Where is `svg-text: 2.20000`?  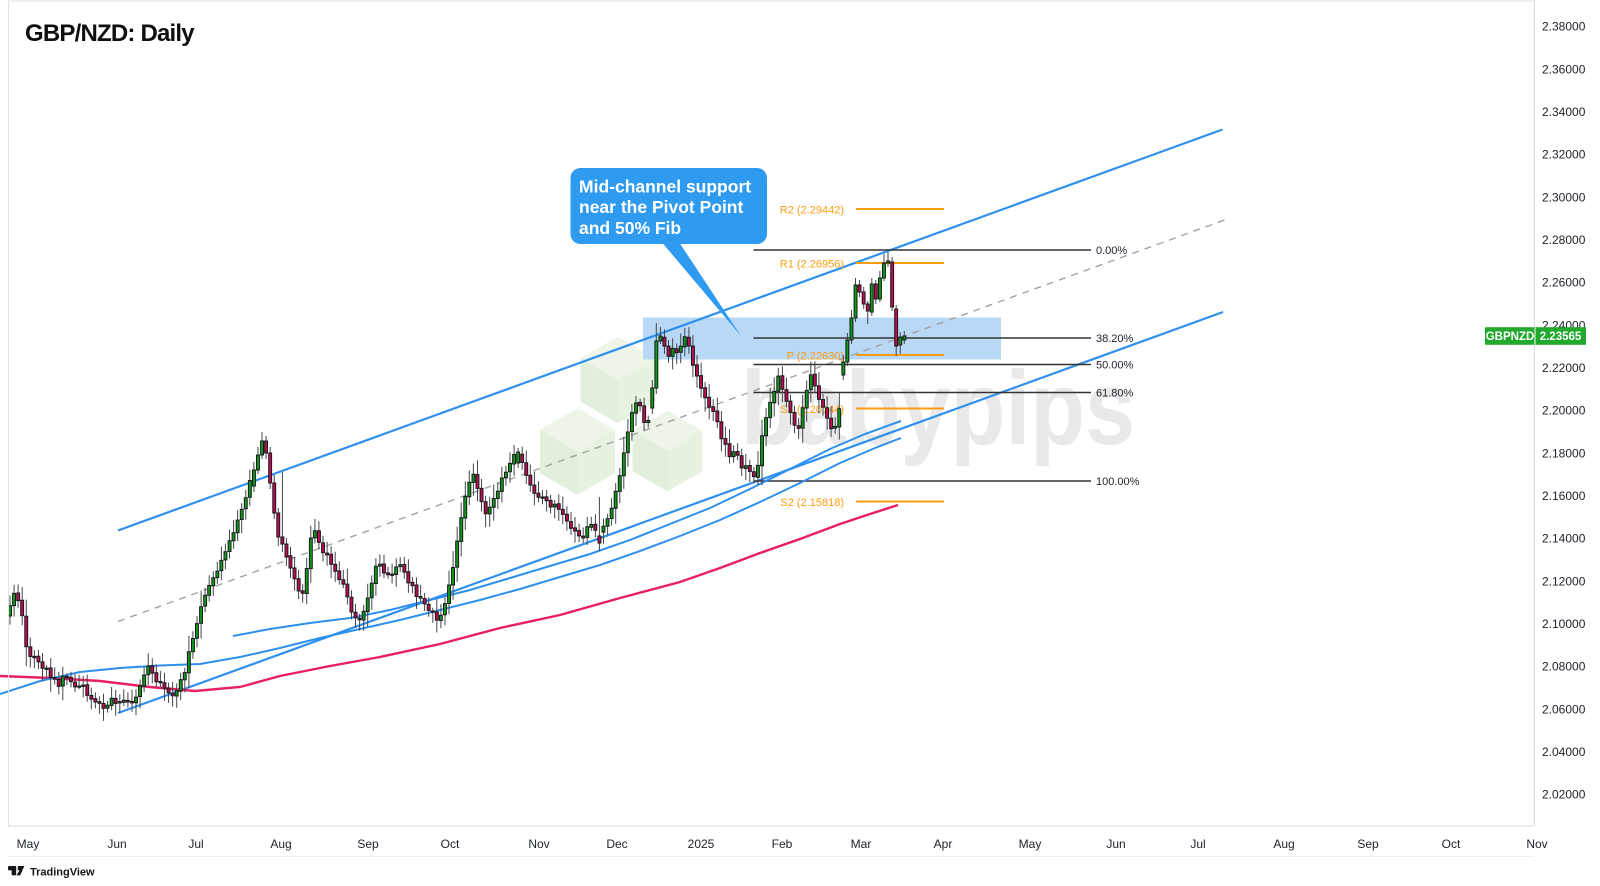 svg-text: 2.20000 is located at coordinates (1564, 411).